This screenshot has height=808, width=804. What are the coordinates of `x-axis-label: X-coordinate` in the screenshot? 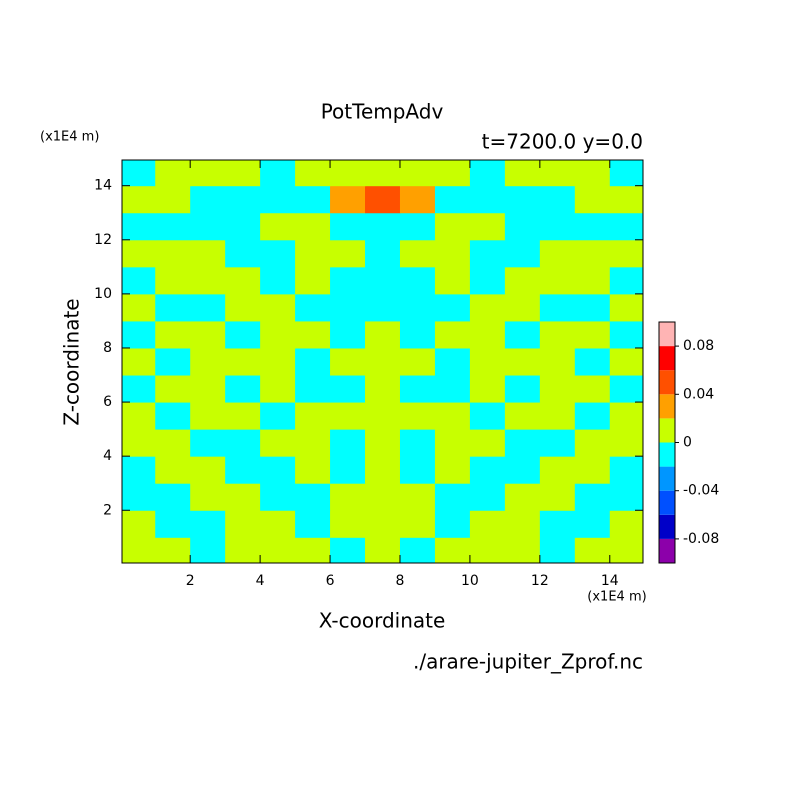 It's located at (382, 621).